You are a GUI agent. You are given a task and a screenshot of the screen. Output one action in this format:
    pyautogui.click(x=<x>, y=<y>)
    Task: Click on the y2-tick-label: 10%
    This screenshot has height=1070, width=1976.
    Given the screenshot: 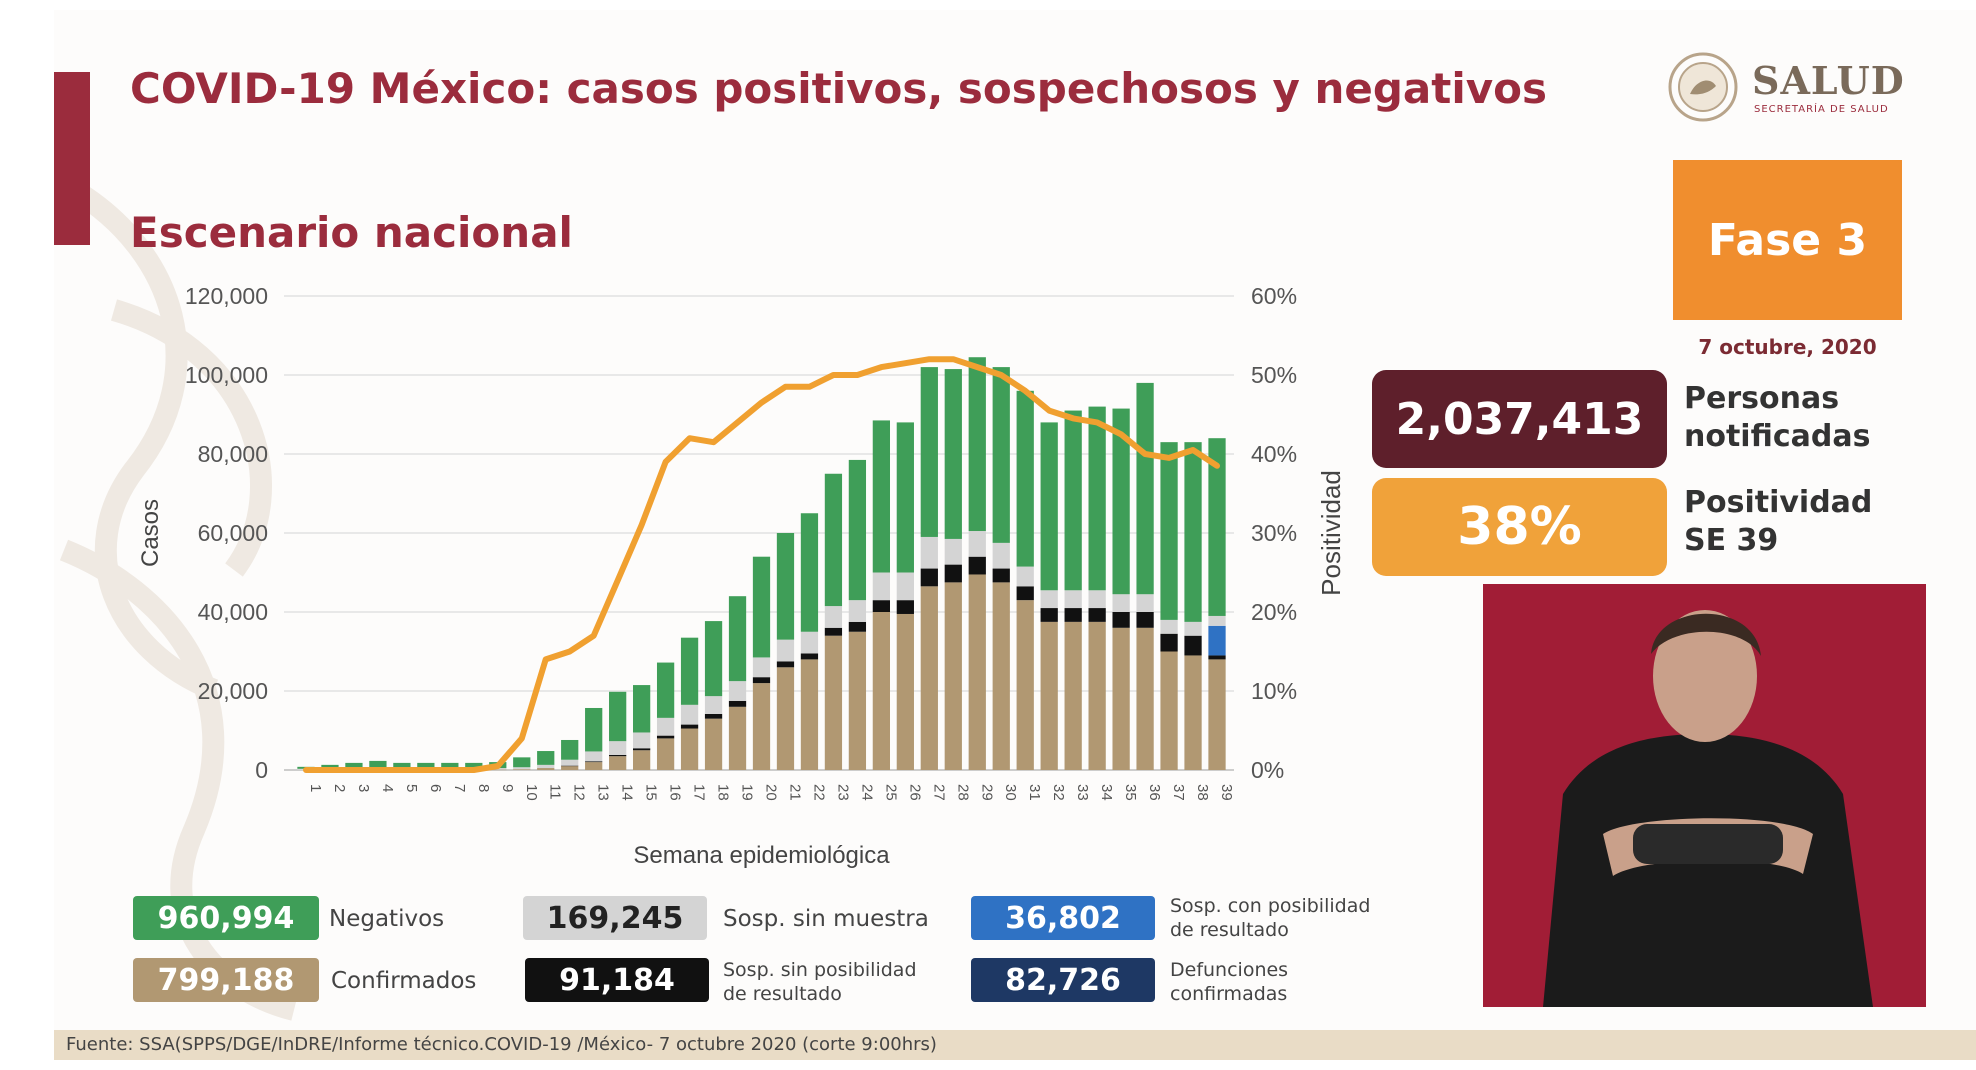 What is the action you would take?
    pyautogui.click(x=1274, y=691)
    